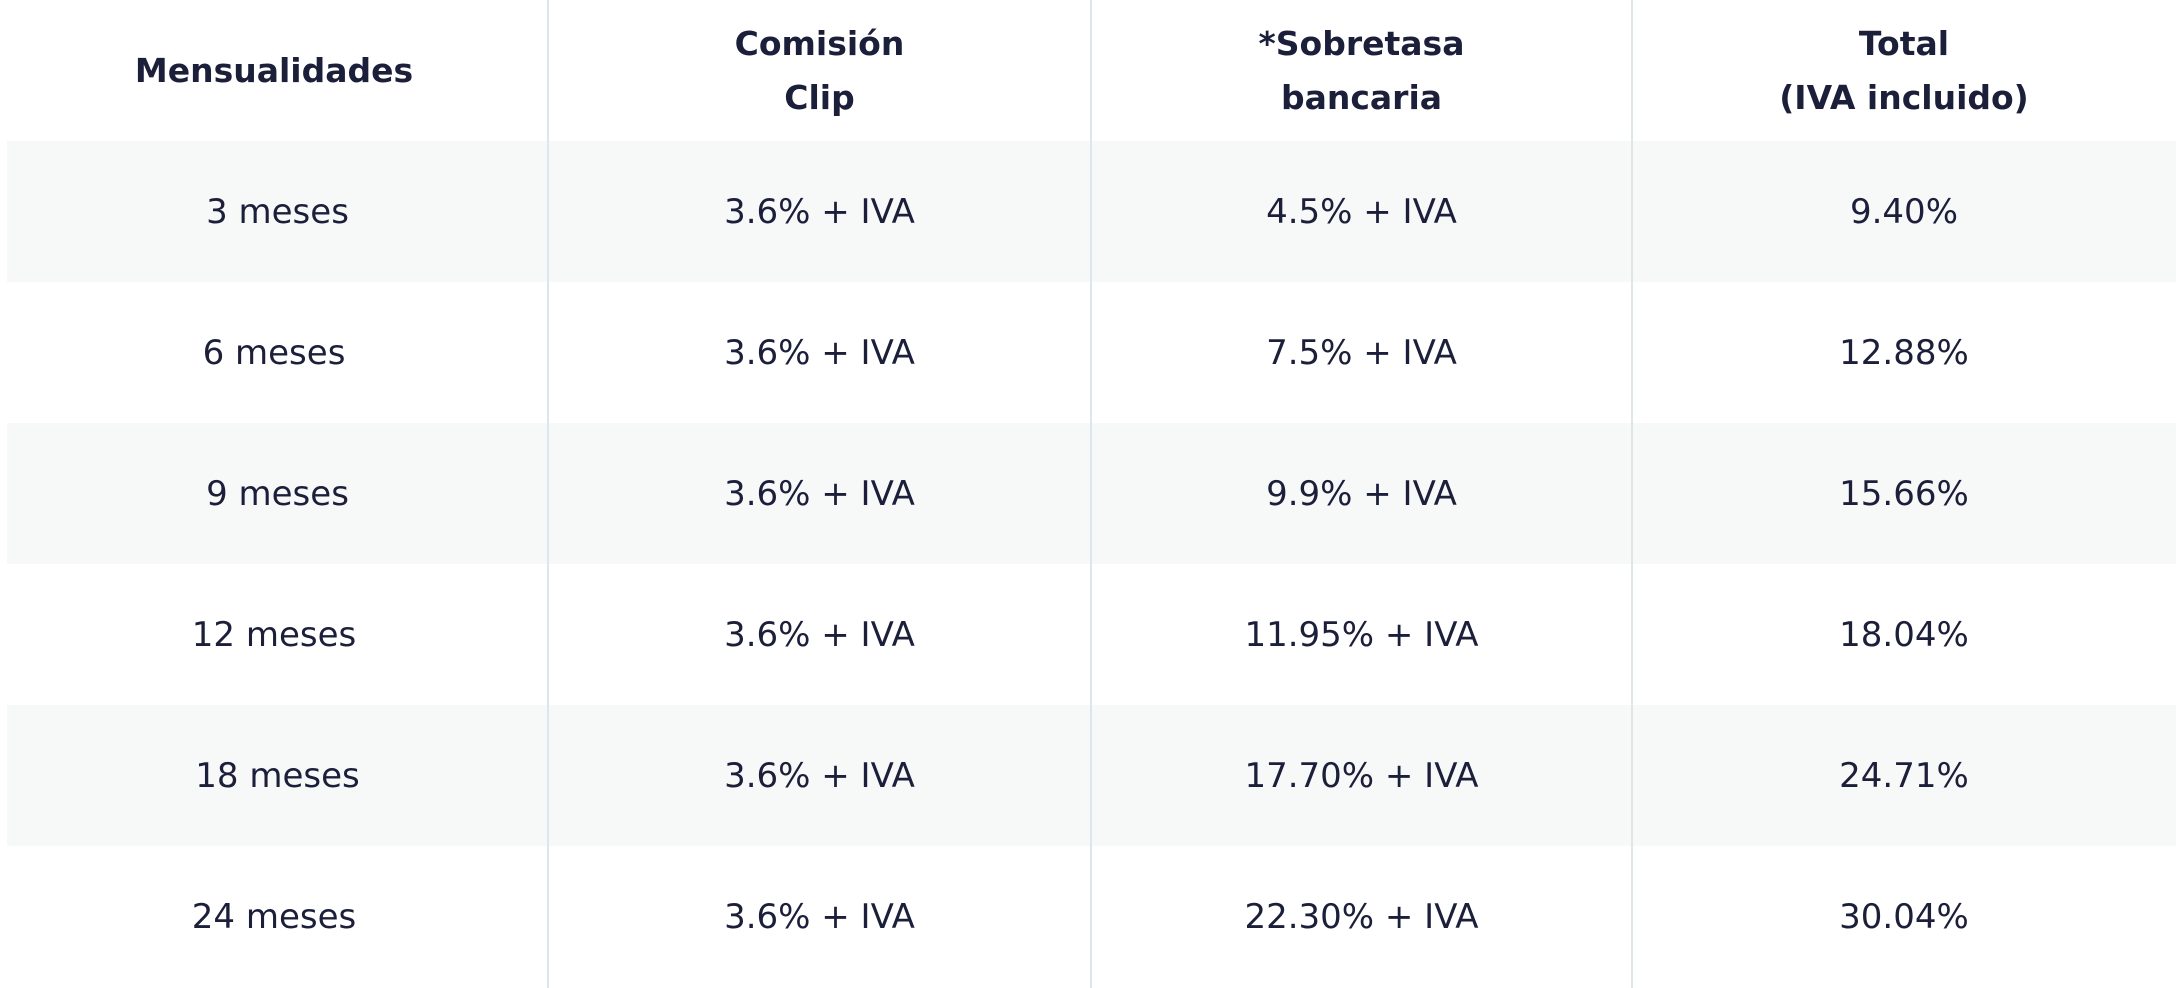 The height and width of the screenshot is (988, 2176). Describe the element at coordinates (1904, 211) in the screenshot. I see `table-cell: 9.40%` at that location.